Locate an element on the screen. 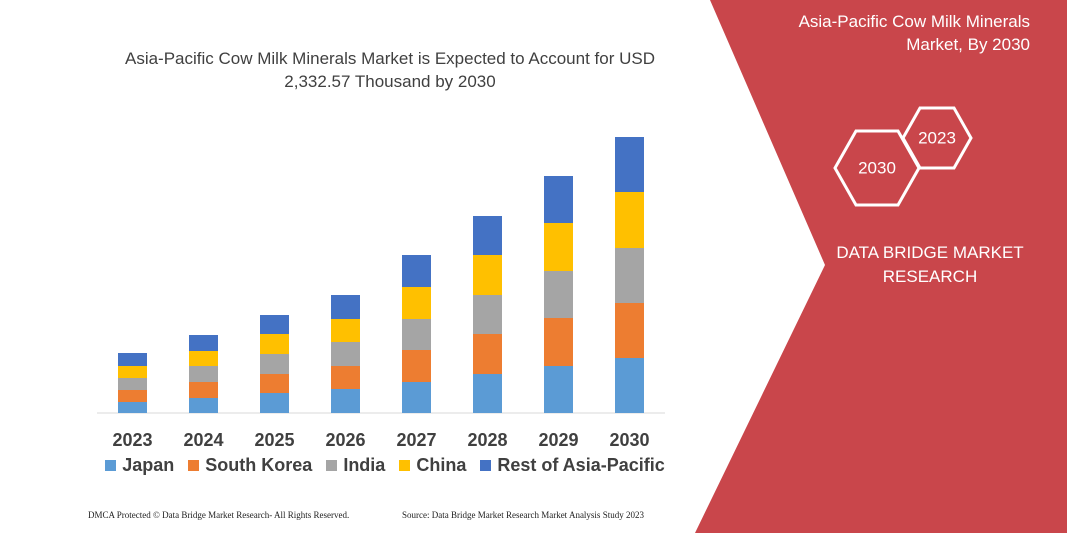  x-tick-label: 2026 is located at coordinates (345, 440).